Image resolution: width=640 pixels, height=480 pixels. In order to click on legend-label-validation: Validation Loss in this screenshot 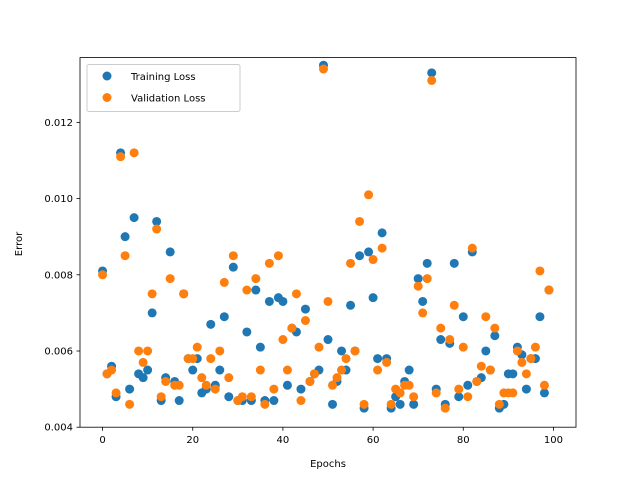, I will do `click(168, 99)`.